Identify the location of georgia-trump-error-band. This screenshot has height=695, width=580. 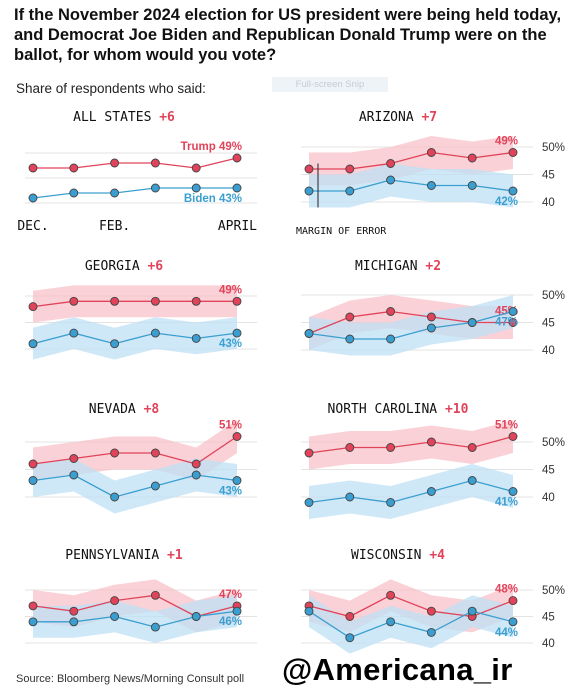
(135, 304).